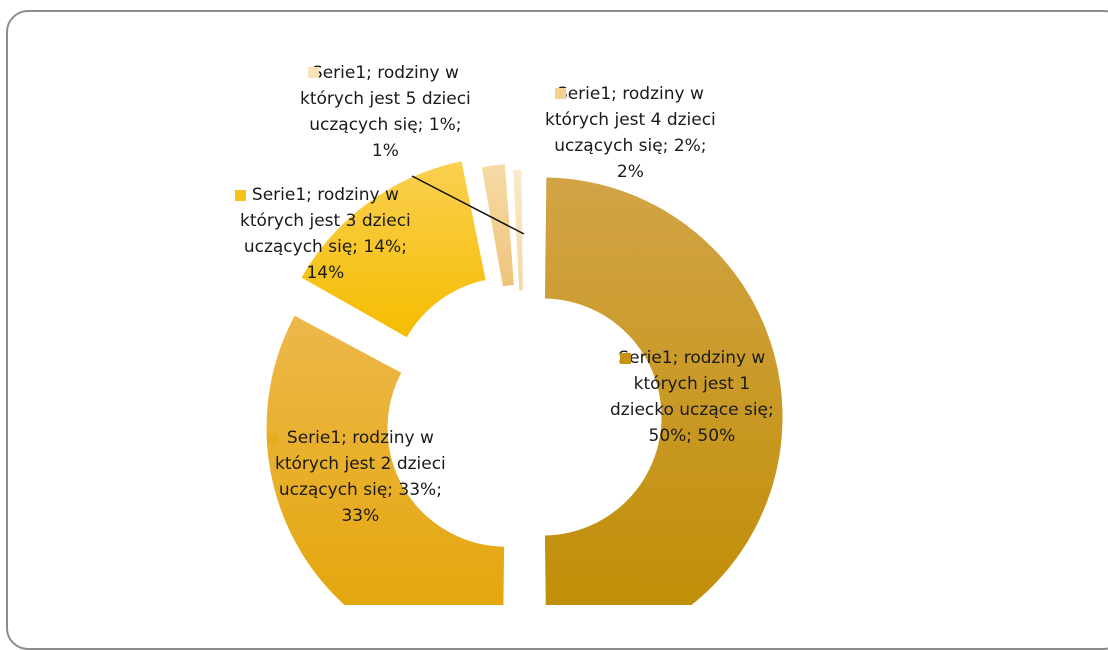  I want to click on data-label-line: których jest 3 dzieci, so click(325, 221).